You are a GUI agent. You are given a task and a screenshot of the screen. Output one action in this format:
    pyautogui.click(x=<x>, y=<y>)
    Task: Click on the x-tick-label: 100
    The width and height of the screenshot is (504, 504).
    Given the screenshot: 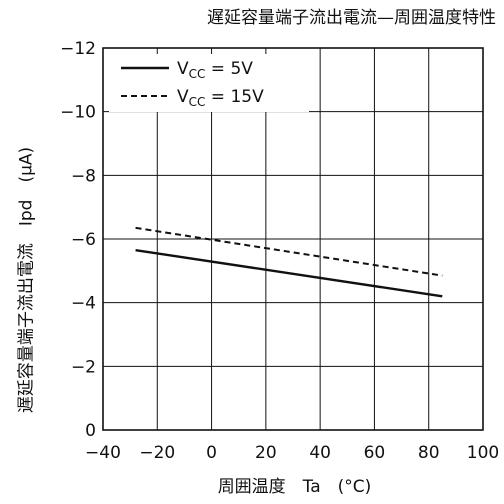 What is the action you would take?
    pyautogui.click(x=483, y=453)
    